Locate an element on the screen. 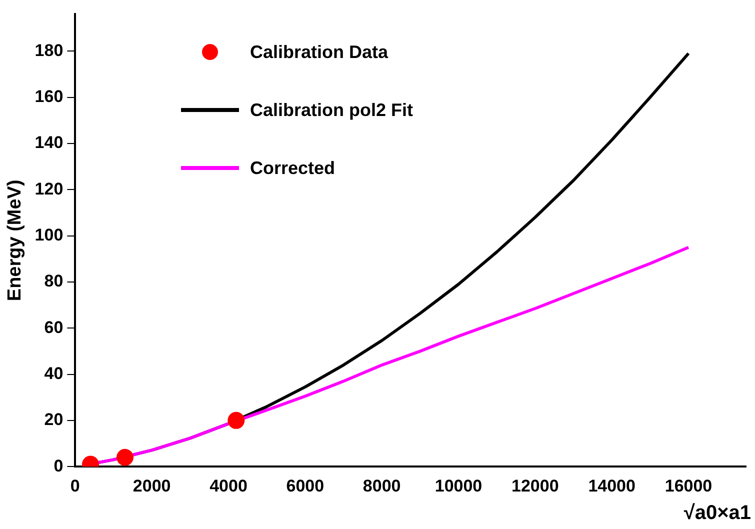  y-axis-title: Energy (MeV) is located at coordinates (15, 241).